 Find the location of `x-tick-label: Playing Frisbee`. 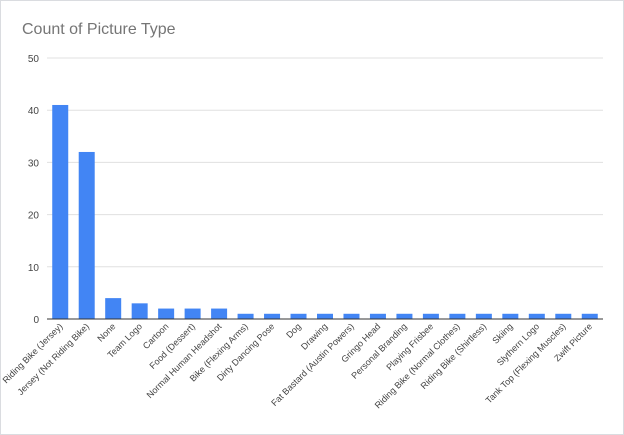

x-tick-label: Playing Frisbee is located at coordinates (409, 346).